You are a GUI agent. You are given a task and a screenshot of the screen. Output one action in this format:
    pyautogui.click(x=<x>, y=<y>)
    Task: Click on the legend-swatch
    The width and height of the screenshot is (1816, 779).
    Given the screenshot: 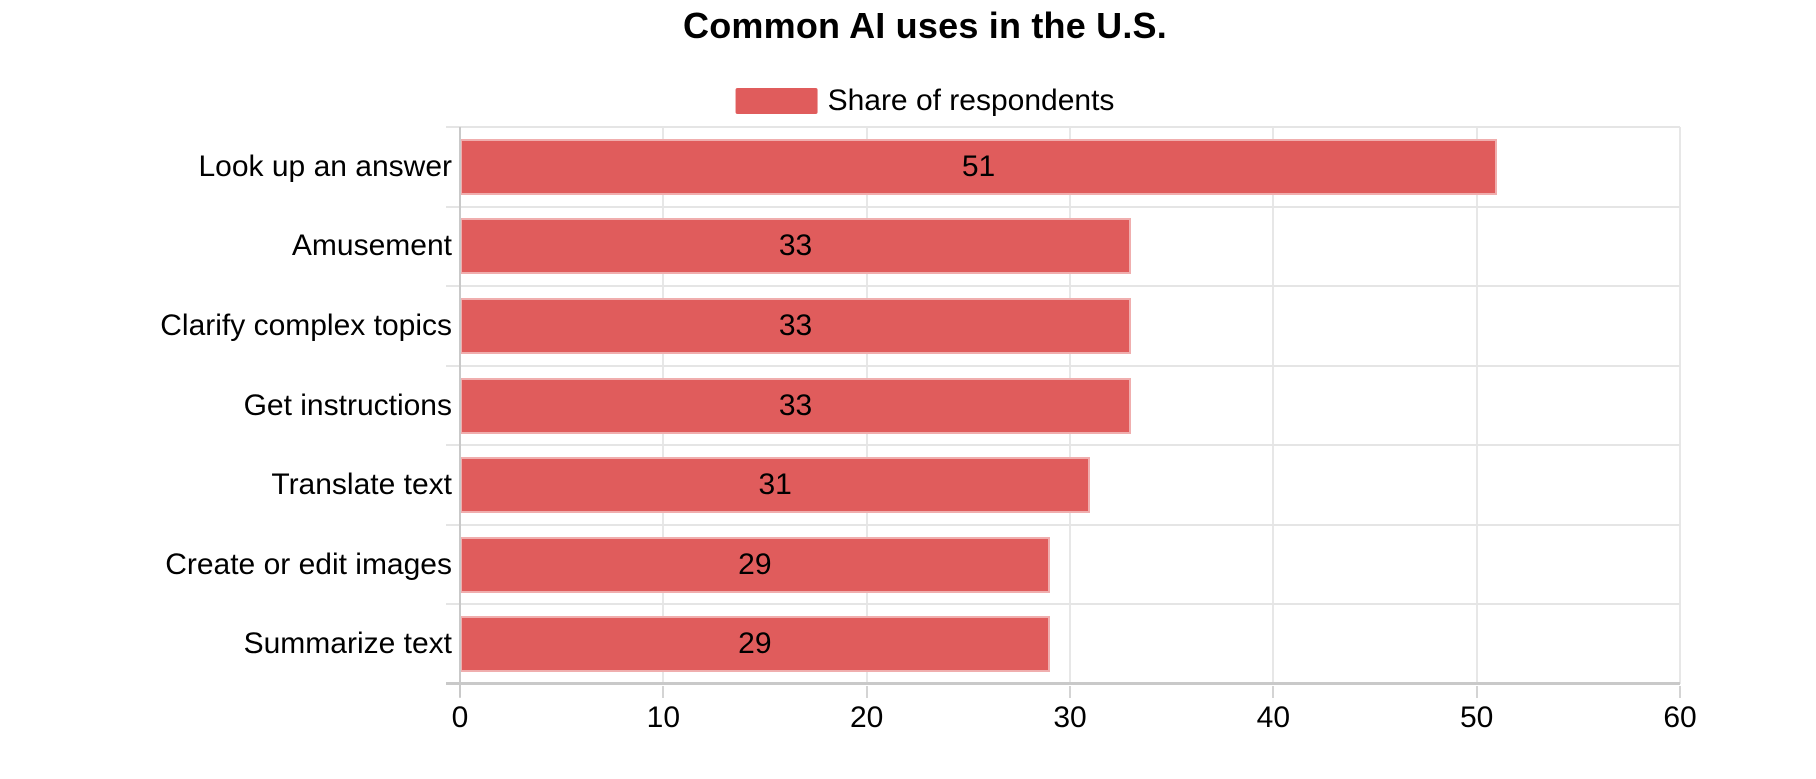 What is the action you would take?
    pyautogui.click(x=776, y=101)
    